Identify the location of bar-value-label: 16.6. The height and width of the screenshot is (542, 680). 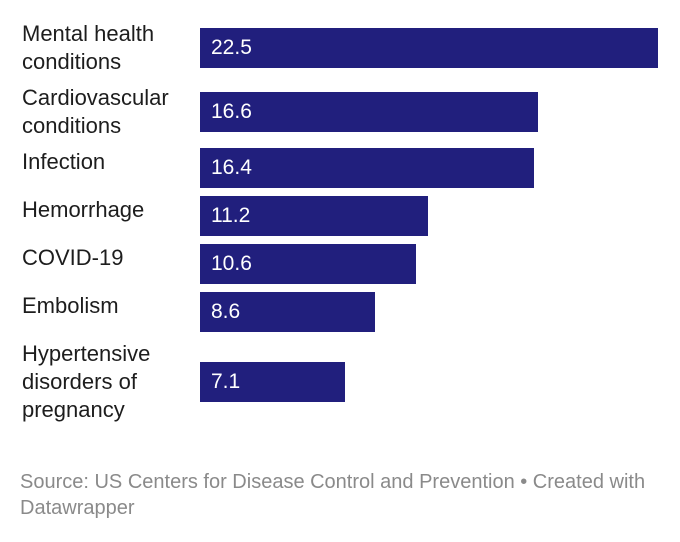
(231, 111).